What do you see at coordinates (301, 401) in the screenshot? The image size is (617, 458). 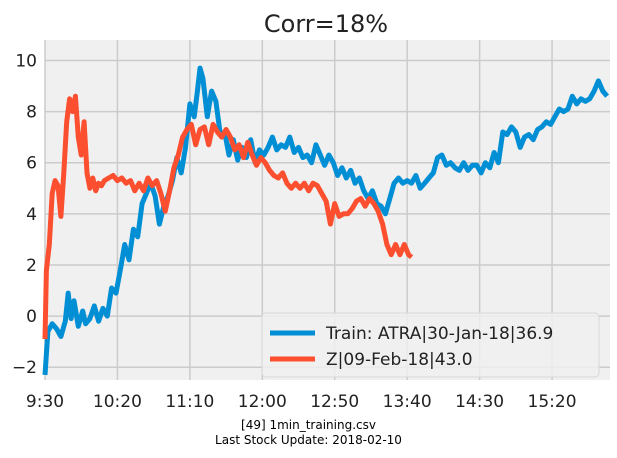 I see `x-ticks: 9:30 10:20 11:10 12:00 12:50 13:40 14:30 15:20` at bounding box center [301, 401].